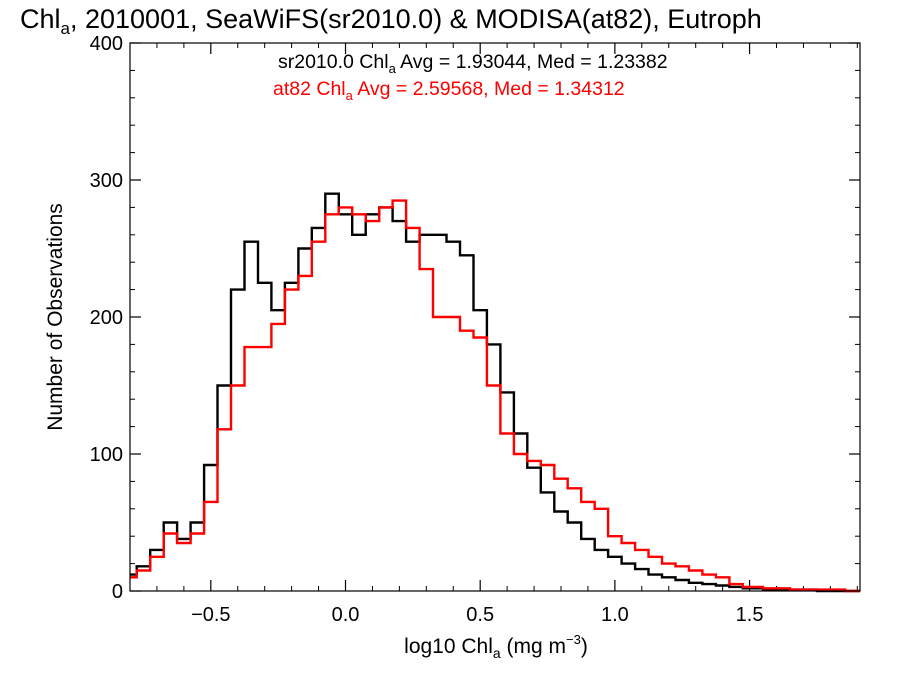 The width and height of the screenshot is (900, 675). What do you see at coordinates (615, 615) in the screenshot?
I see `x-tick-label: 1.0` at bounding box center [615, 615].